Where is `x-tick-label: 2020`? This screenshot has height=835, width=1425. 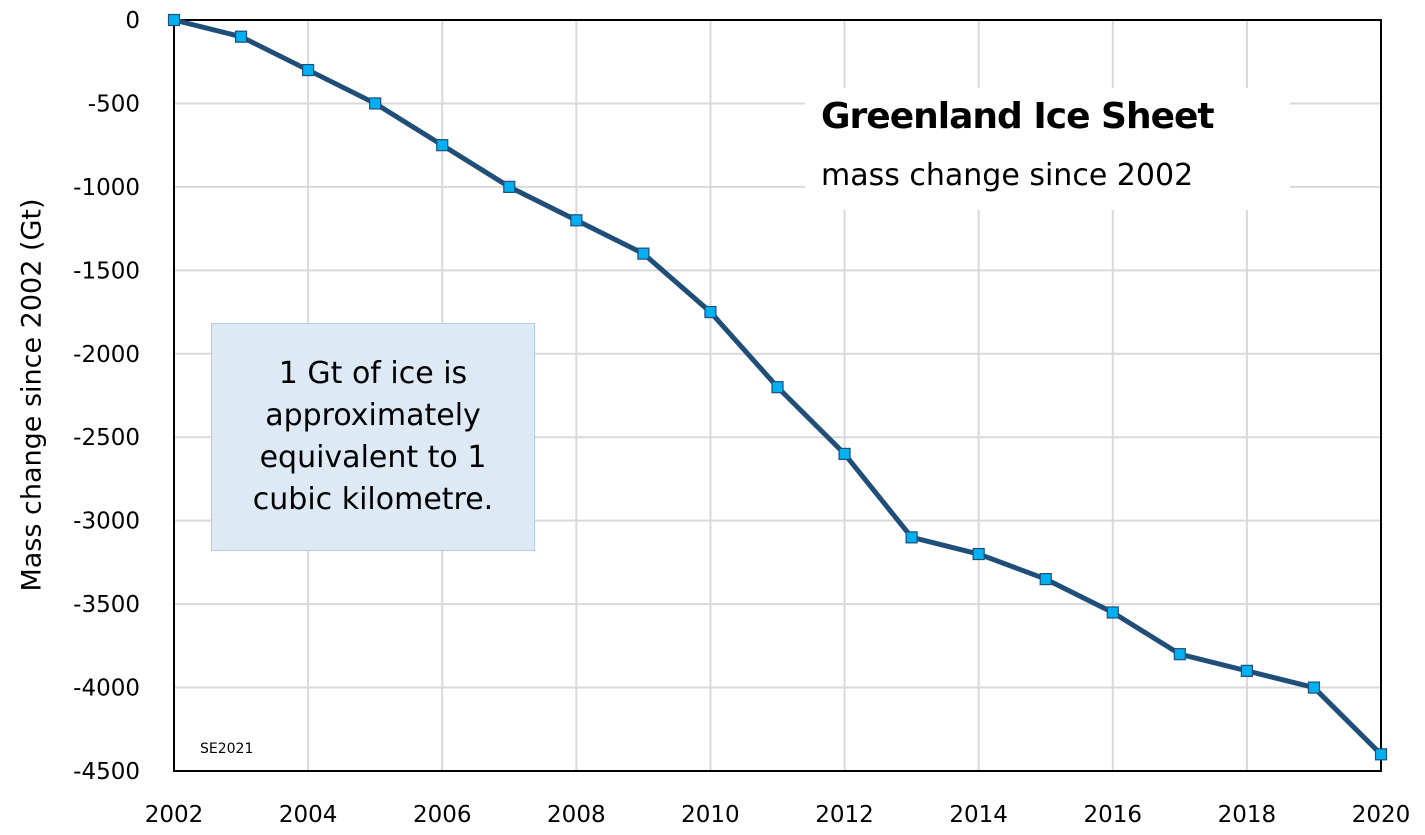
x-tick-label: 2020 is located at coordinates (1381, 815).